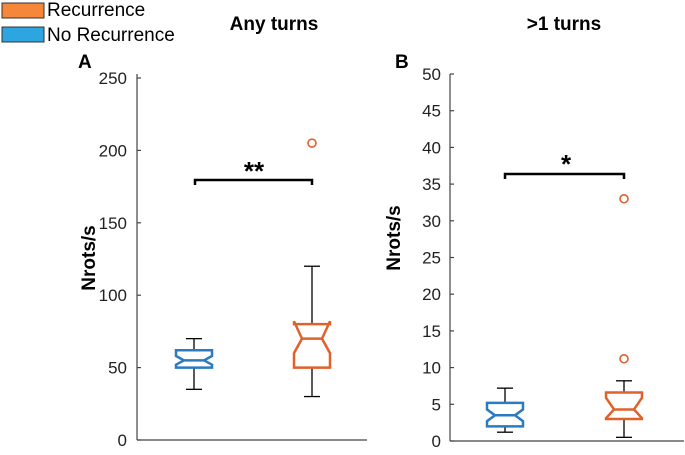  I want to click on panel-b-ticks: 0 5 10 15 20 25 30 35 40 45 50, so click(438, 258).